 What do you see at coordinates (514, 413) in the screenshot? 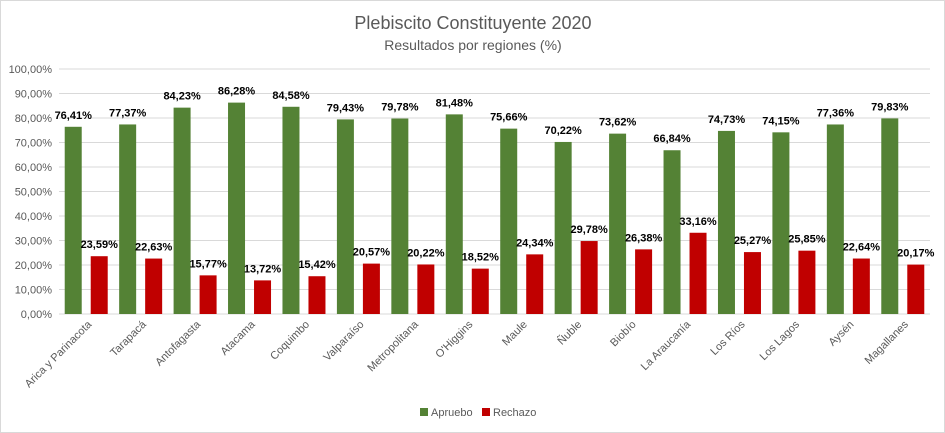
I see `legend-label-rechazo: Rechazo` at bounding box center [514, 413].